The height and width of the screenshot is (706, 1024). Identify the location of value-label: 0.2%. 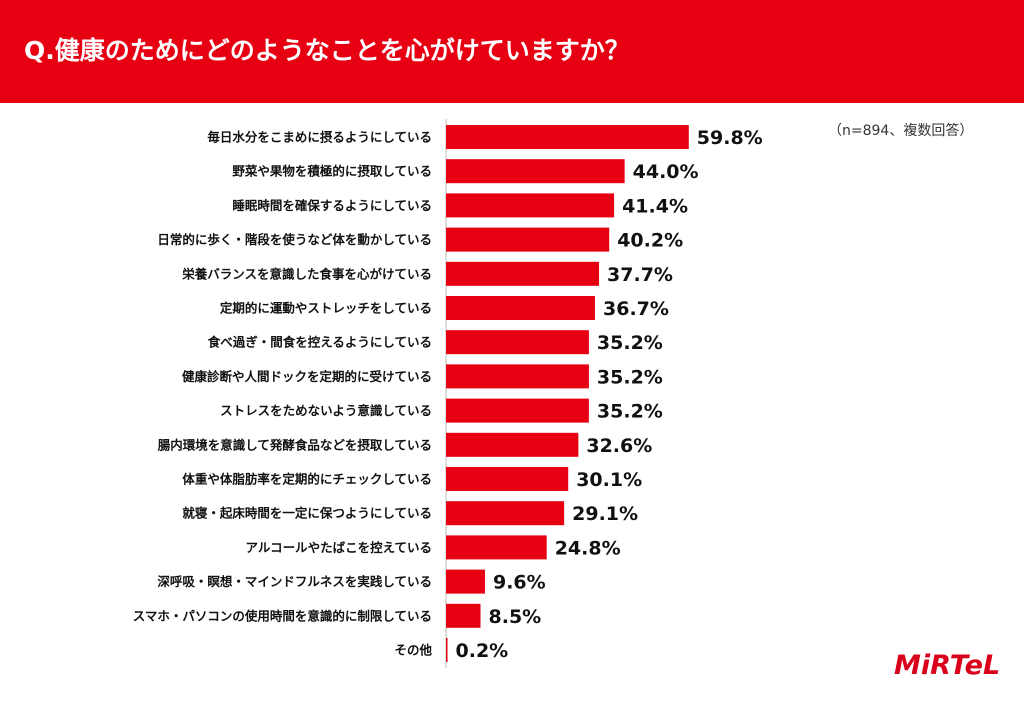
(482, 651).